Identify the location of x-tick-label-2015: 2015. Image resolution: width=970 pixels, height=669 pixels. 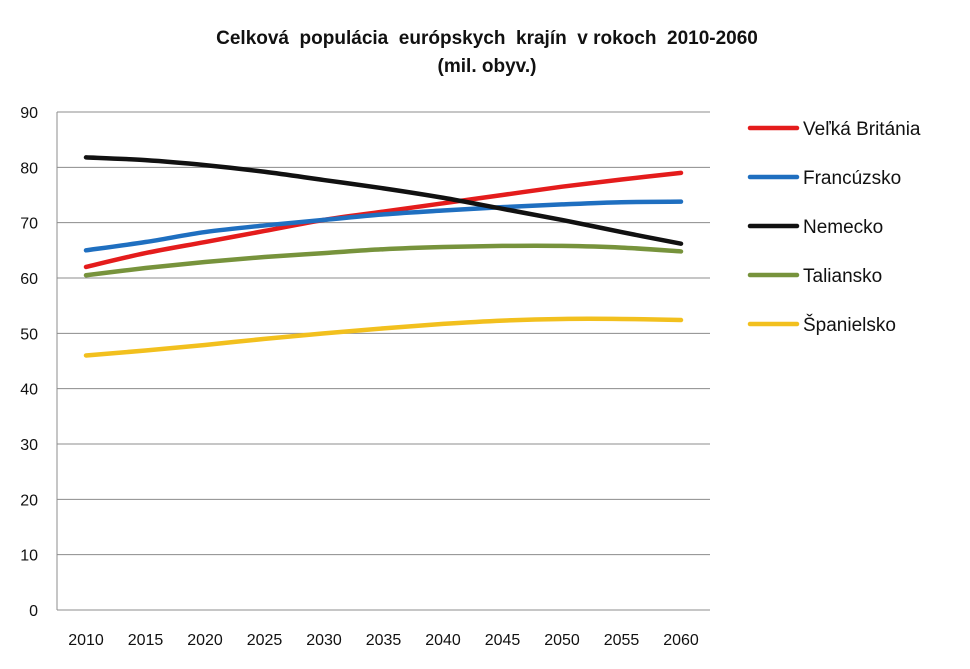
(146, 640).